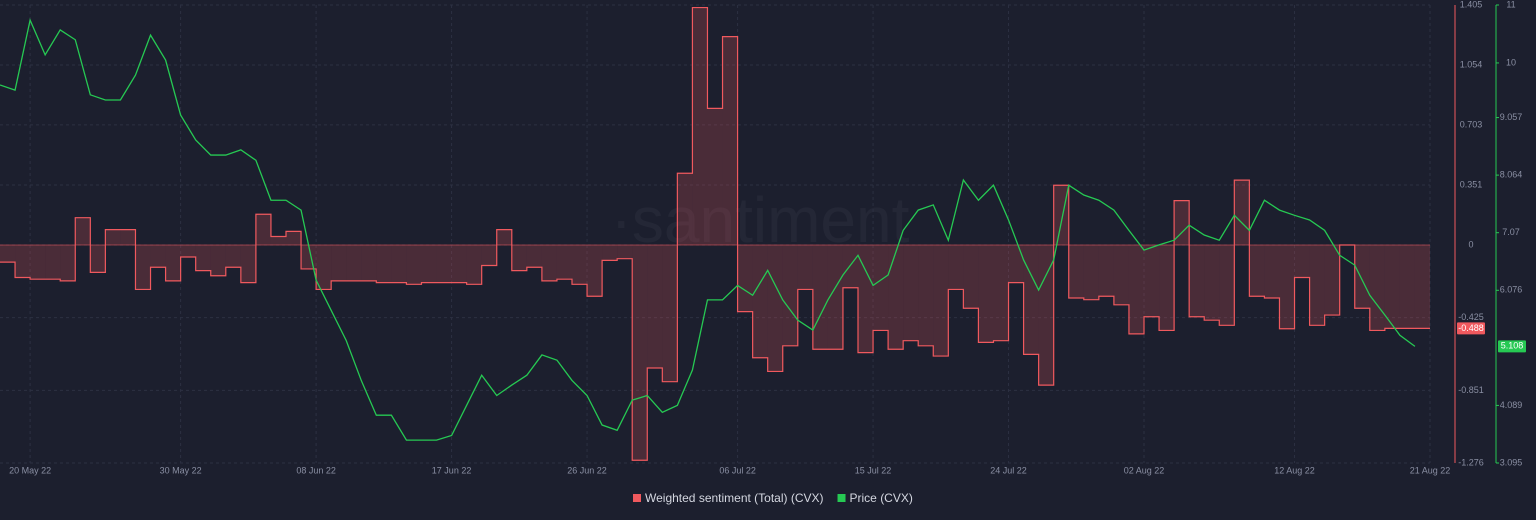 The image size is (1536, 520). I want to click on x-tick-label: 30 May 22, so click(181, 470).